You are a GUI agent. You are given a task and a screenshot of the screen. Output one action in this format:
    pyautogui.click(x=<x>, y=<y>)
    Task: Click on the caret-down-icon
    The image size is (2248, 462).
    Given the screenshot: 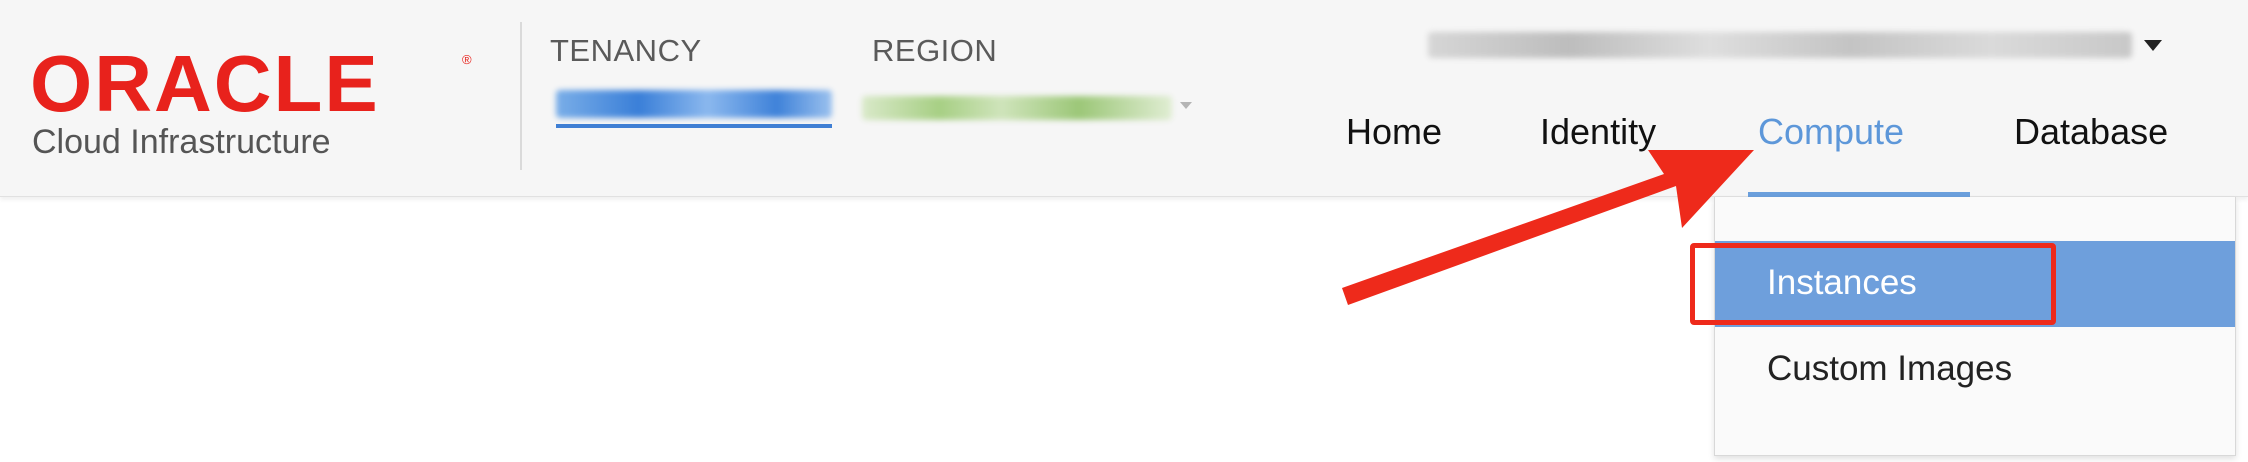 What is the action you would take?
    pyautogui.click(x=2153, y=45)
    